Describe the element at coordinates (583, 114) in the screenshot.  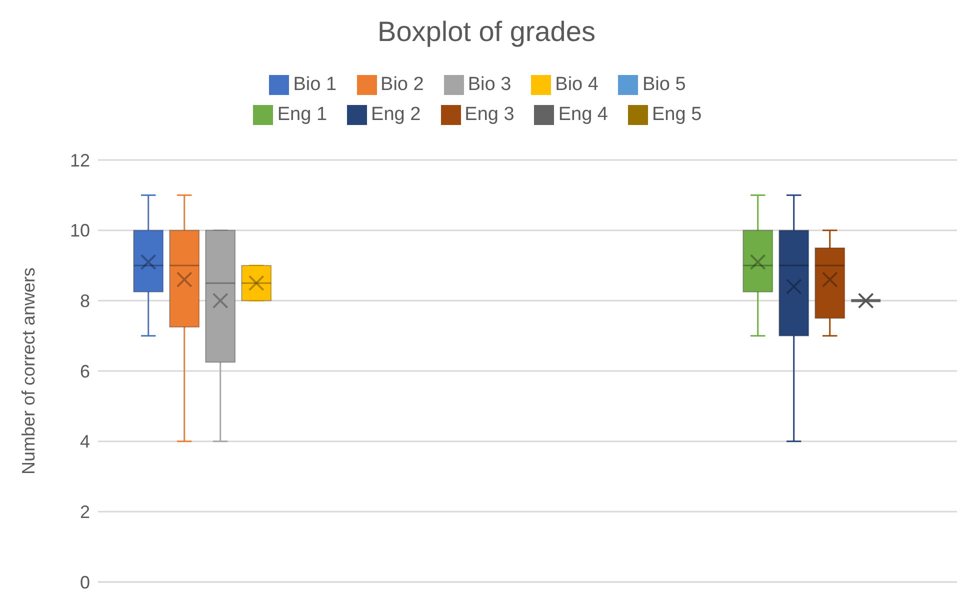
I see `legend-label: Eng 4` at that location.